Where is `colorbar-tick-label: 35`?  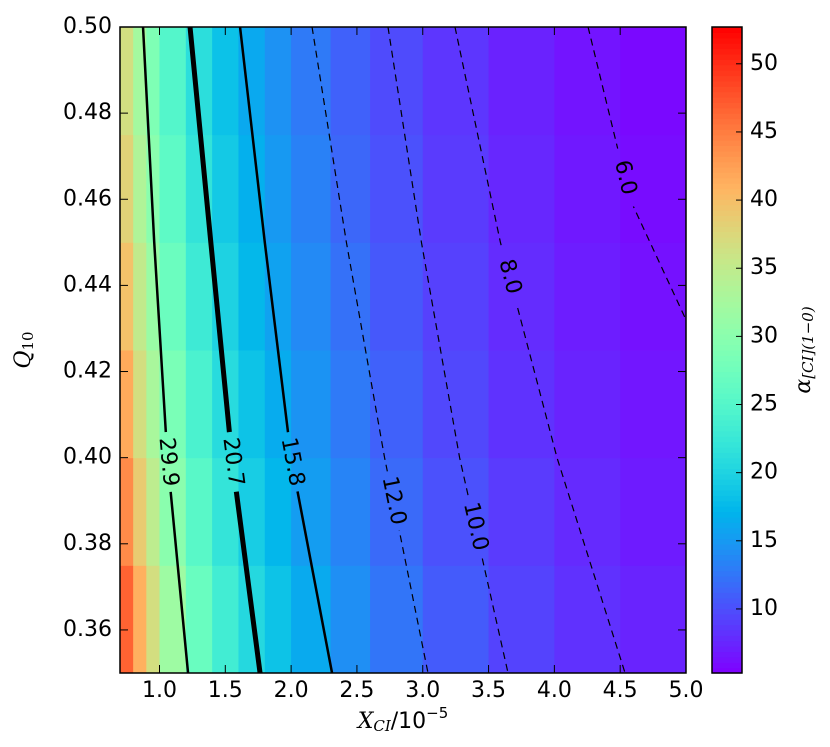 colorbar-tick-label: 35 is located at coordinates (764, 267).